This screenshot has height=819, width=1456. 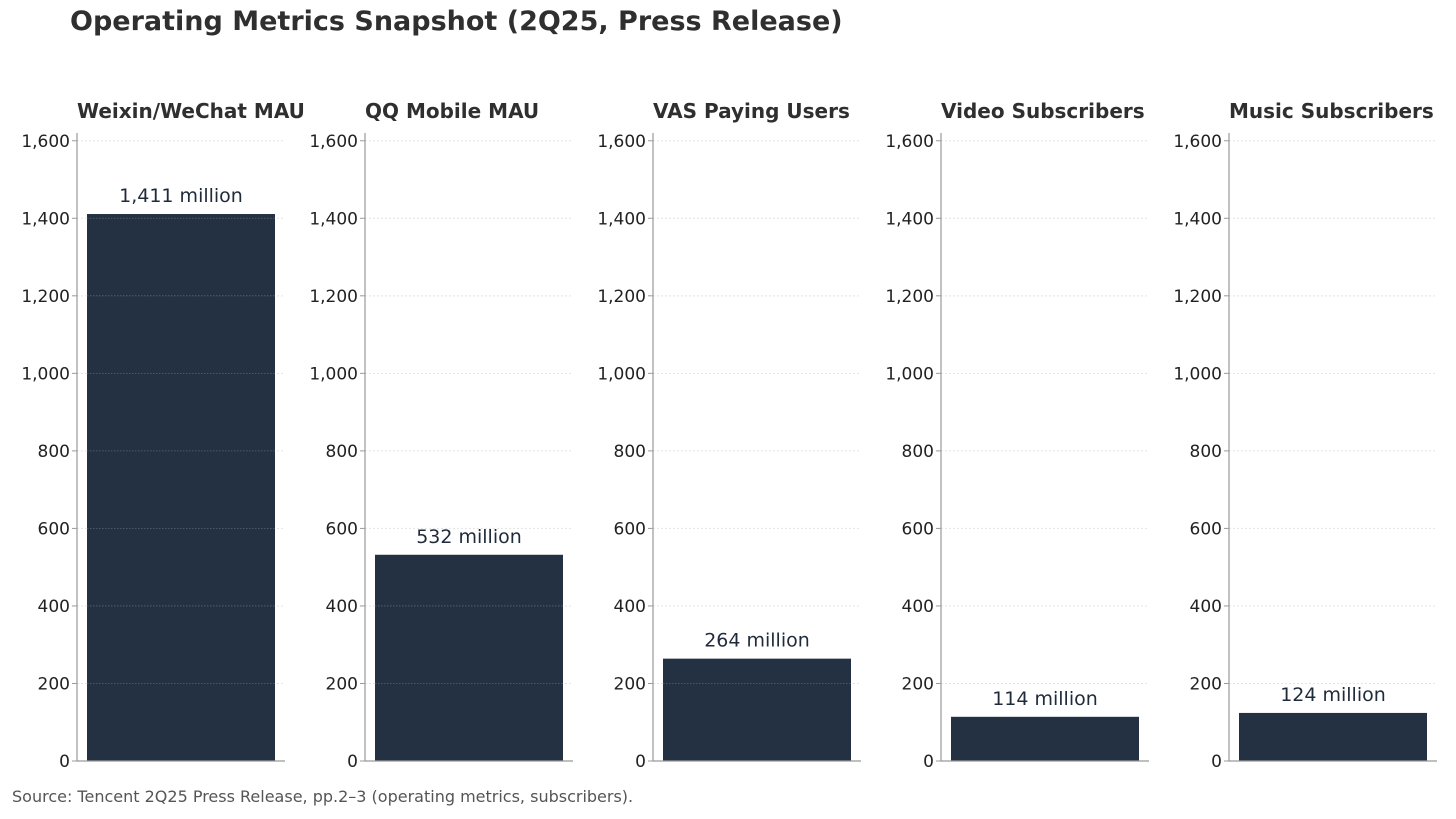 I want to click on chart-title: Music Subscribers, so click(x=1331, y=111).